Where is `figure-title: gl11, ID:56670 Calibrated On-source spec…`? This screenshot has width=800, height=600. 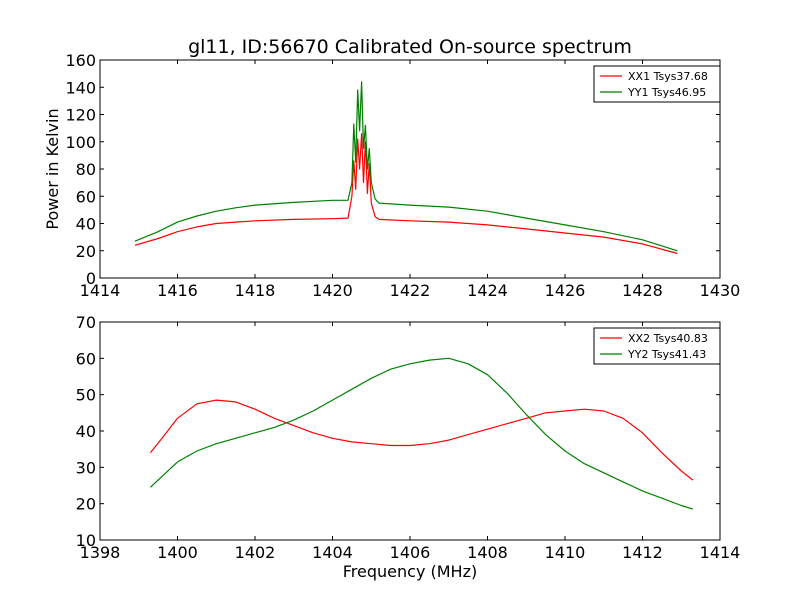 figure-title: gl11, ID:56670 Calibrated On-source spec… is located at coordinates (410, 47).